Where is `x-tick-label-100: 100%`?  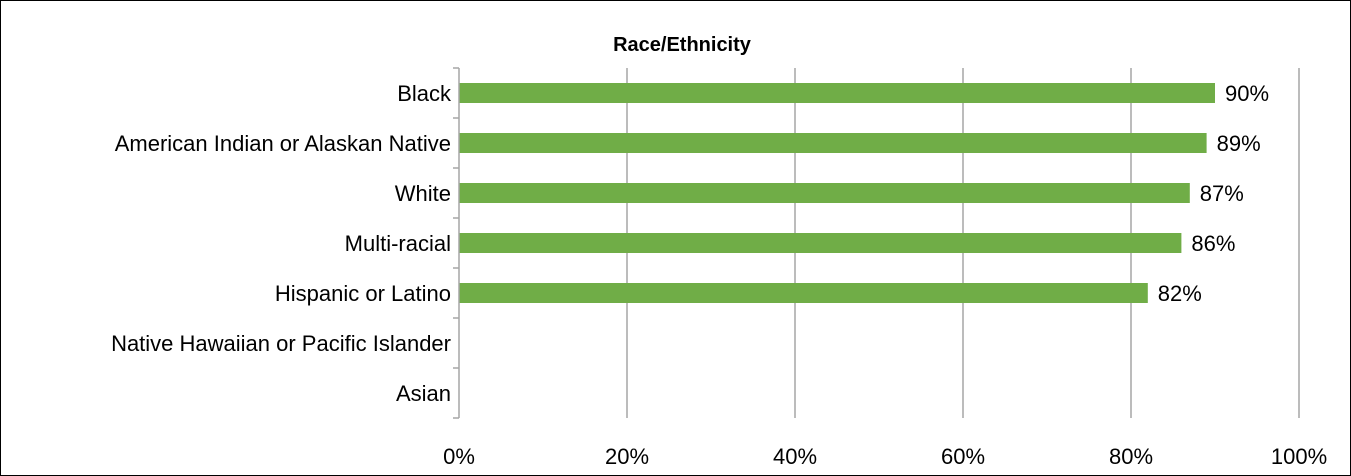
x-tick-label-100: 100% is located at coordinates (1299, 456).